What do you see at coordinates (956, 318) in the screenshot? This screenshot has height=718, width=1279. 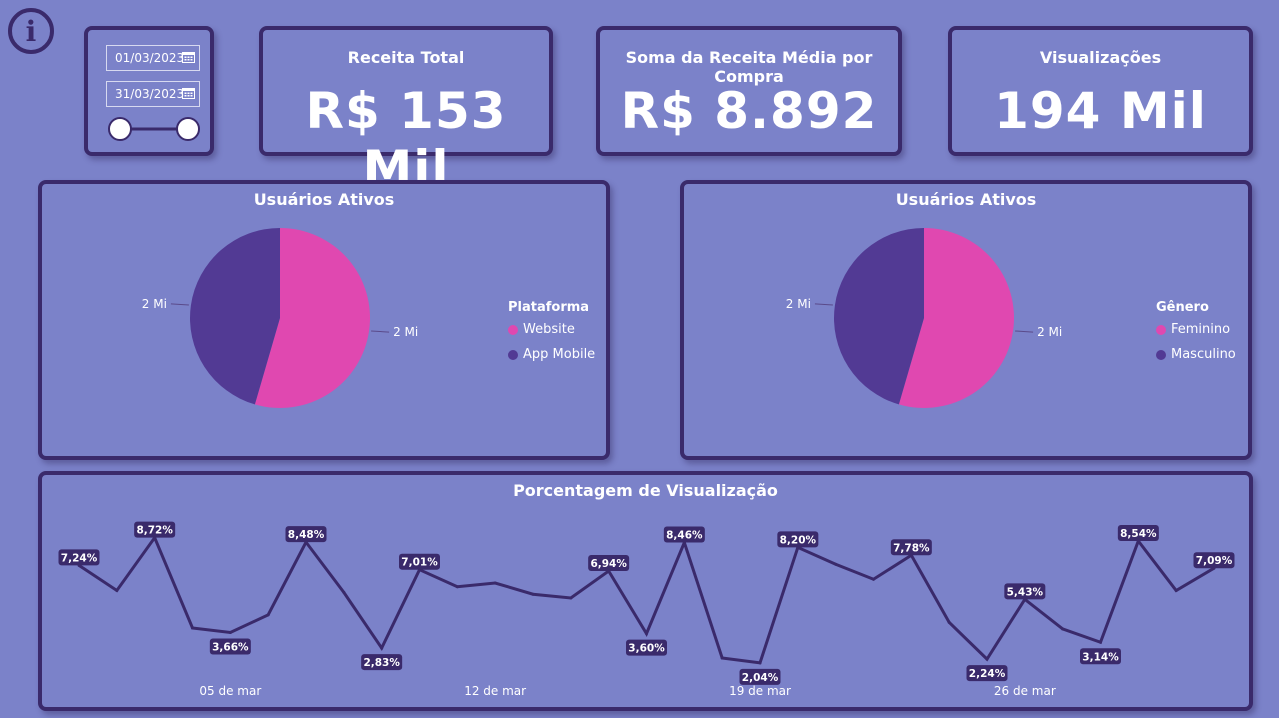 I see `pie-slice-feminino` at bounding box center [956, 318].